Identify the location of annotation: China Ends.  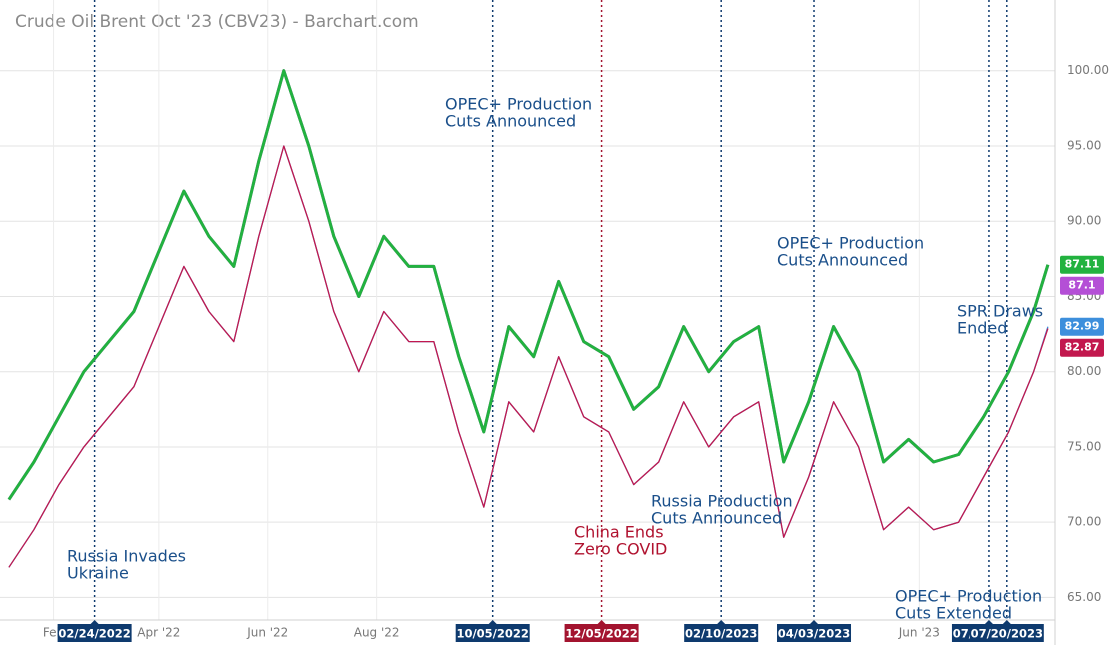
(619, 532).